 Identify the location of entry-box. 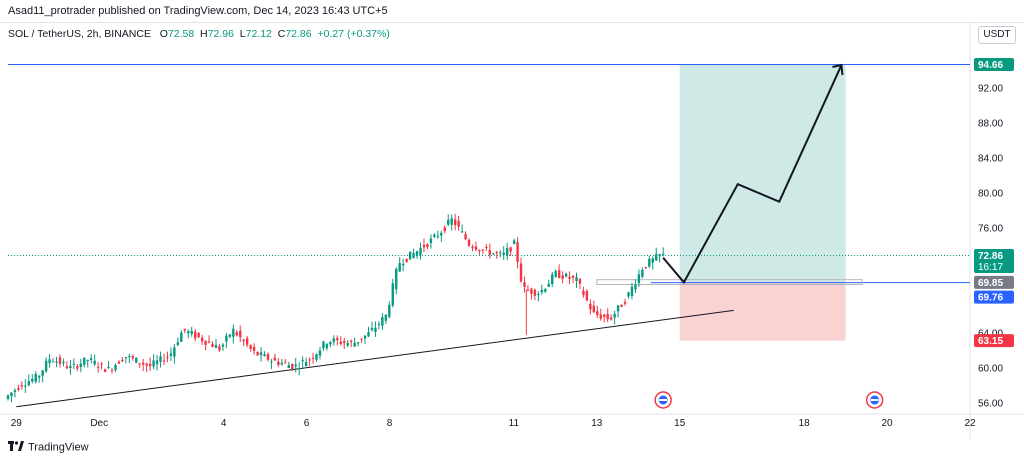
(729, 282).